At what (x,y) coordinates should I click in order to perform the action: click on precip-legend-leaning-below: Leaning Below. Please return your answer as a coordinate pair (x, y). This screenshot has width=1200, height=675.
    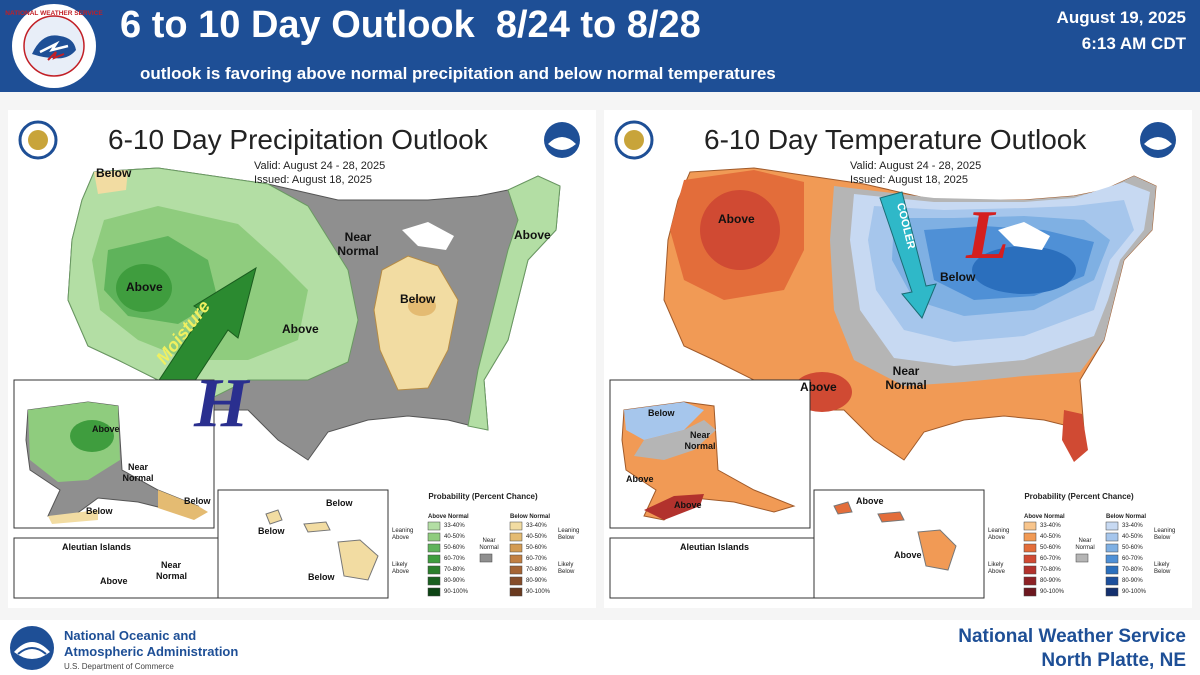
    Looking at the image, I should click on (569, 534).